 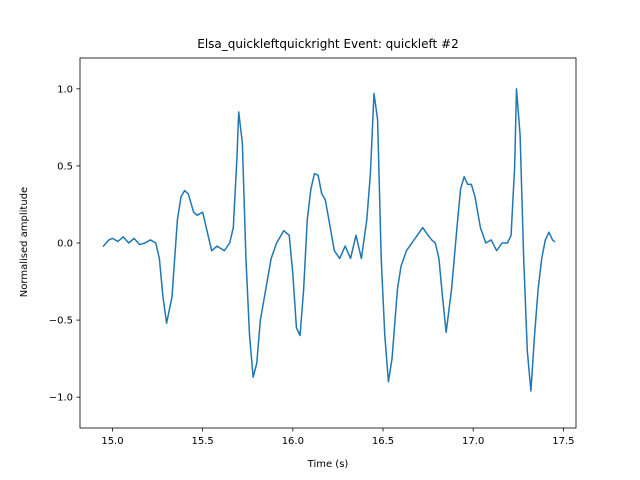 What do you see at coordinates (61, 321) in the screenshot?
I see `y-tick-label: −0.5` at bounding box center [61, 321].